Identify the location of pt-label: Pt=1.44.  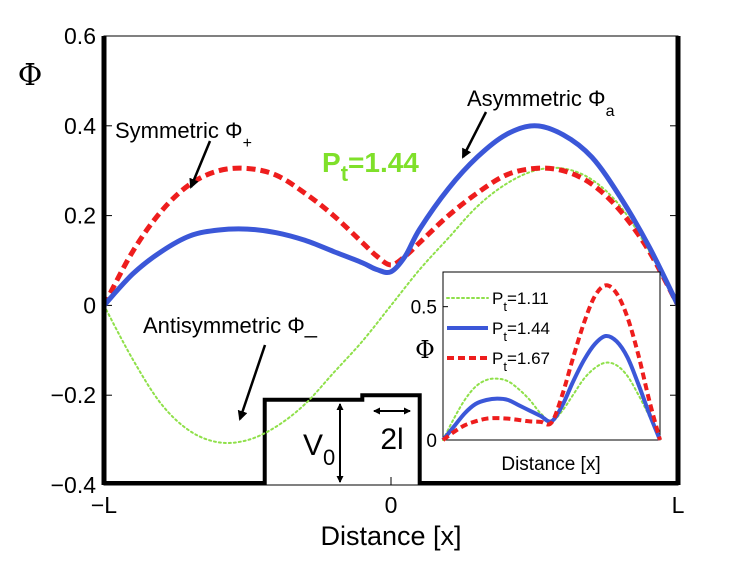
(370, 166).